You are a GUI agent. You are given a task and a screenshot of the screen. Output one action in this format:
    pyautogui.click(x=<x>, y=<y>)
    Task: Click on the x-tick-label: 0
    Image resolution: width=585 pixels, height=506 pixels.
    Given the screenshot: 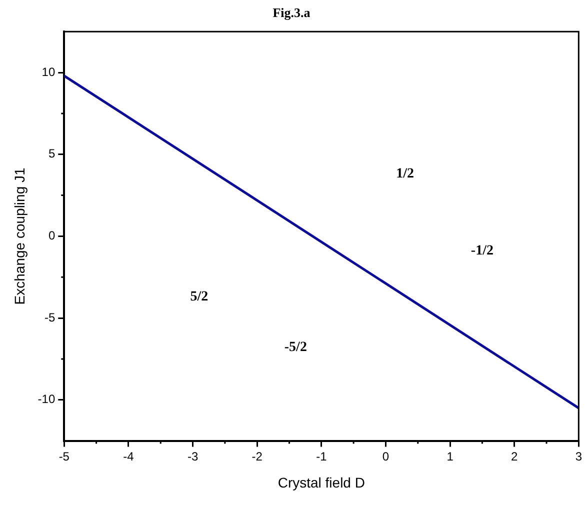 What is the action you would take?
    pyautogui.click(x=386, y=456)
    